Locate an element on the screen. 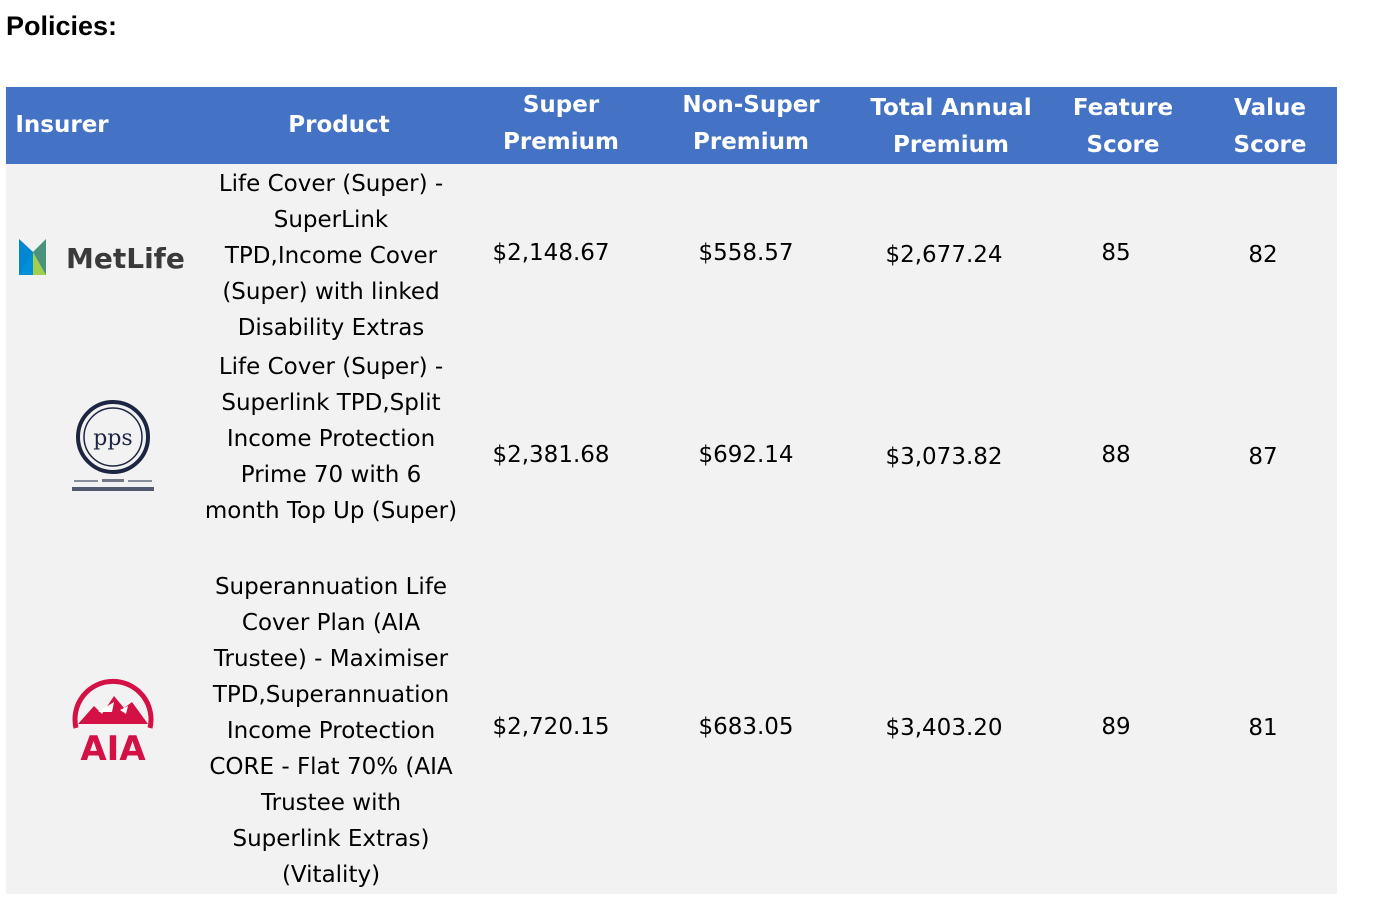 Image resolution: width=1388 pixels, height=922 pixels. super-premium-cell: $2,720.15 is located at coordinates (551, 727).